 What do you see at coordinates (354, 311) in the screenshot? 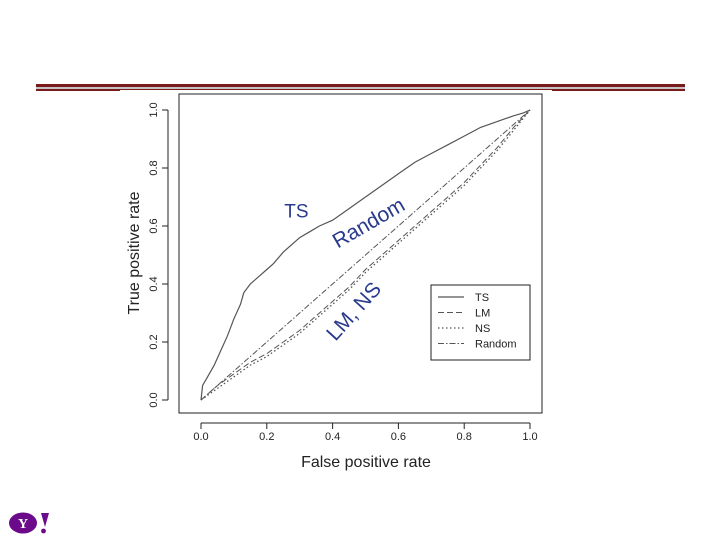
I see `annotation-lm-ns: LM, NS` at bounding box center [354, 311].